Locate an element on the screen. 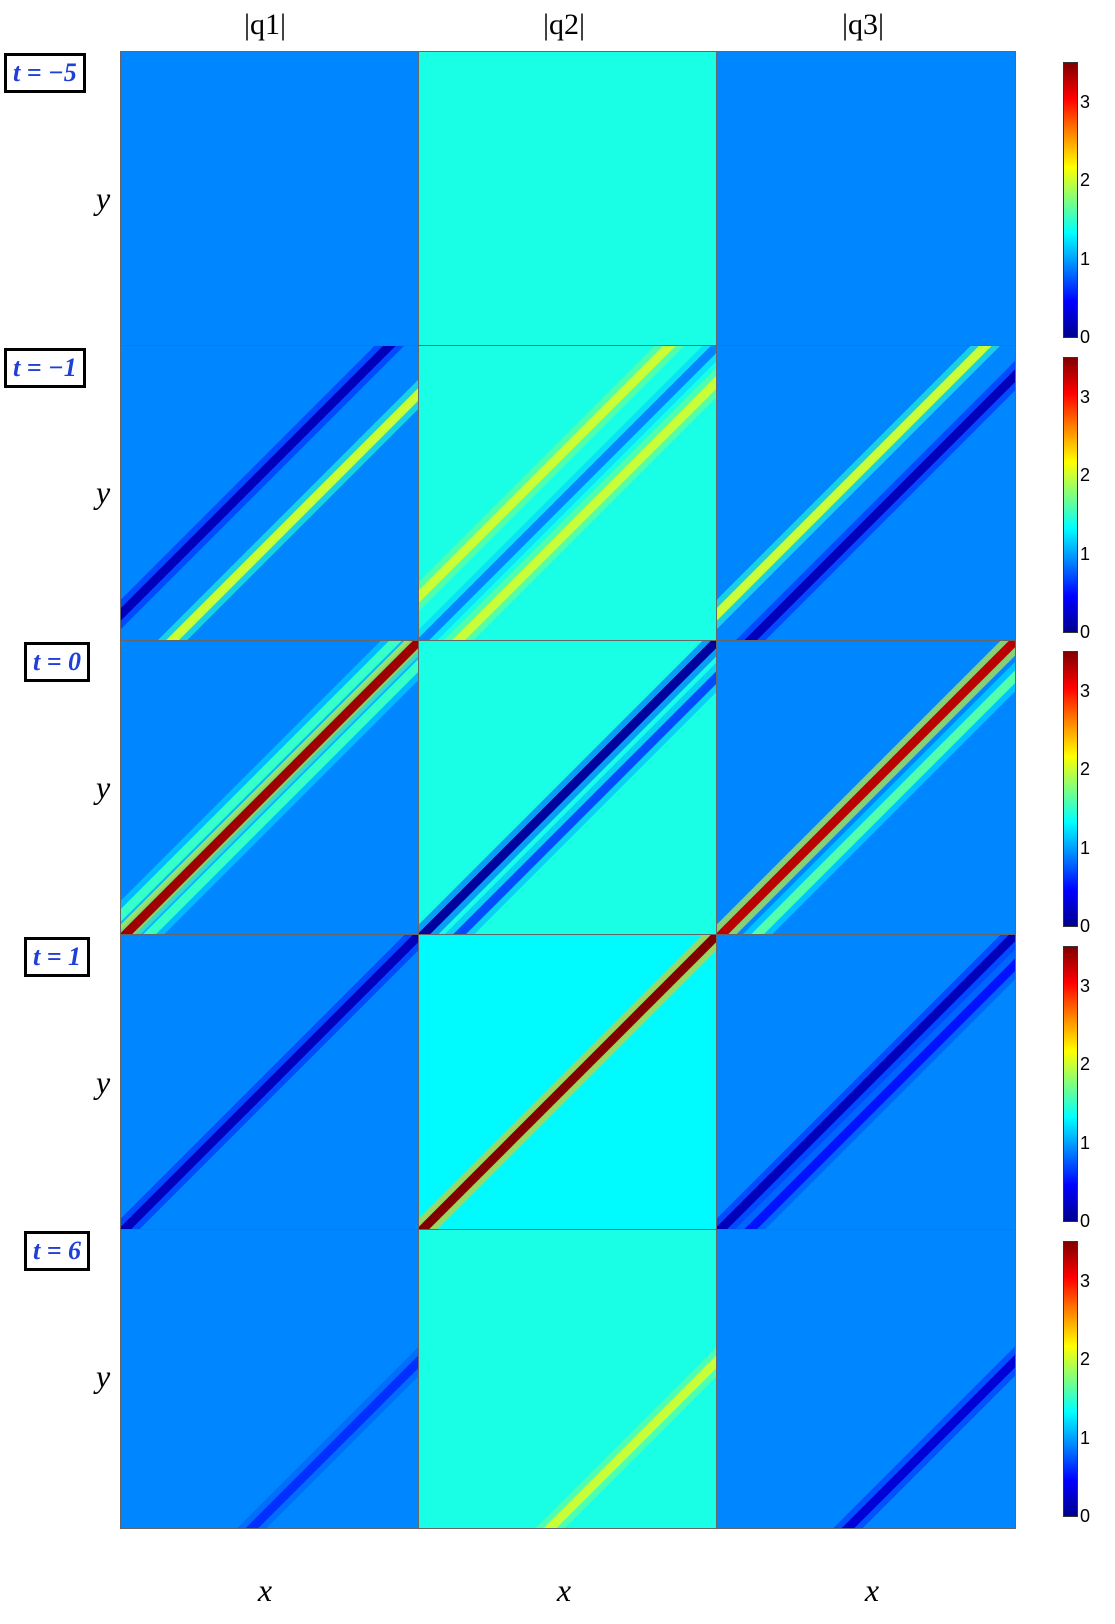 The image size is (1115, 1624). y-axis-label-row3: y is located at coordinates (103, 787).